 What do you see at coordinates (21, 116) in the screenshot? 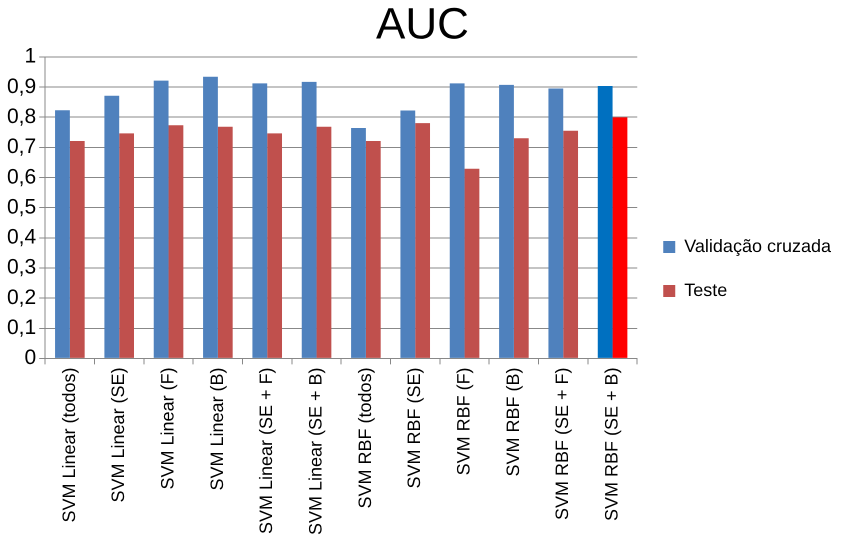
I see `y-tick-label: 0,8` at bounding box center [21, 116].